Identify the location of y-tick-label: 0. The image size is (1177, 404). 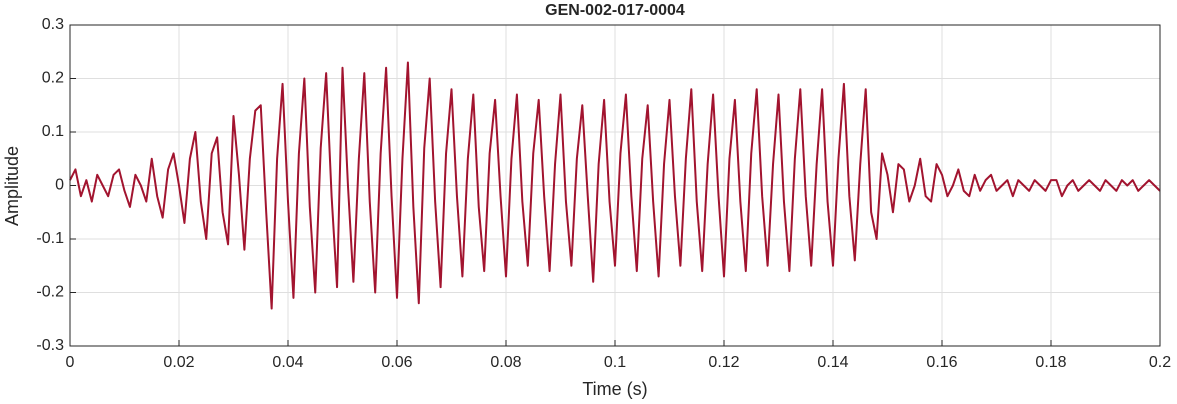
(59, 185).